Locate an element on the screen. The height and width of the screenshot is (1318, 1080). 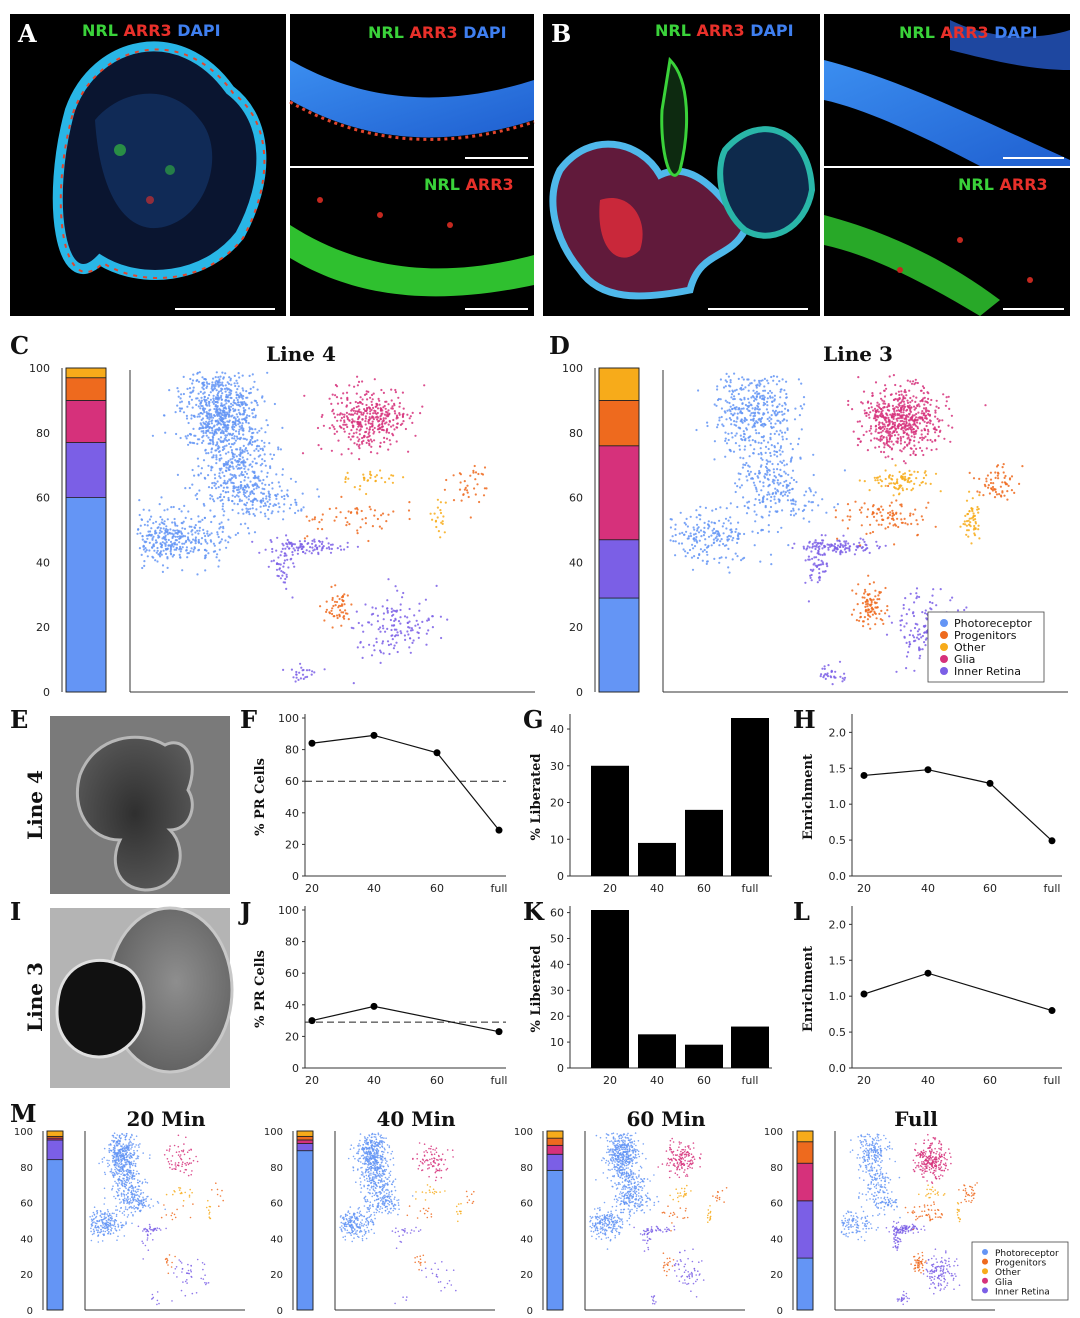
tick-label-y: 0 is located at coordinates (579, 692).